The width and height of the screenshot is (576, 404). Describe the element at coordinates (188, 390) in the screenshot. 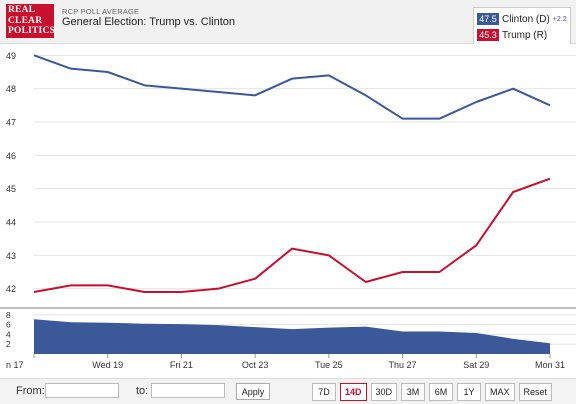

I see `to-date-input` at that location.